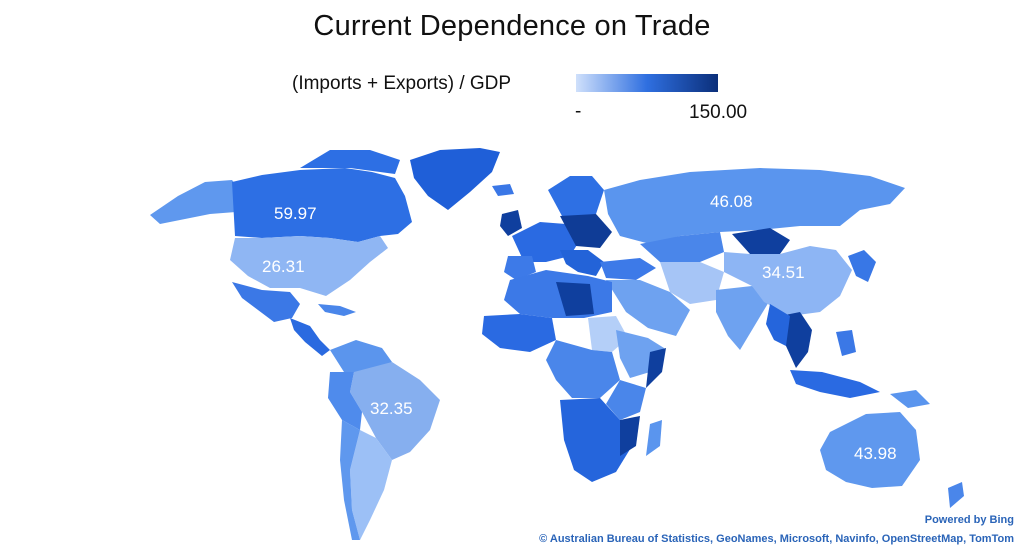 This screenshot has height=557, width=1024. I want to click on region-central-africa, so click(583, 369).